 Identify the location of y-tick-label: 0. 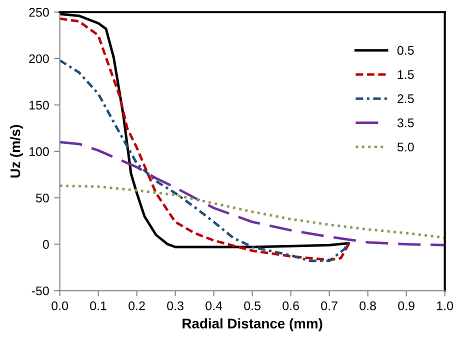
(45, 244).